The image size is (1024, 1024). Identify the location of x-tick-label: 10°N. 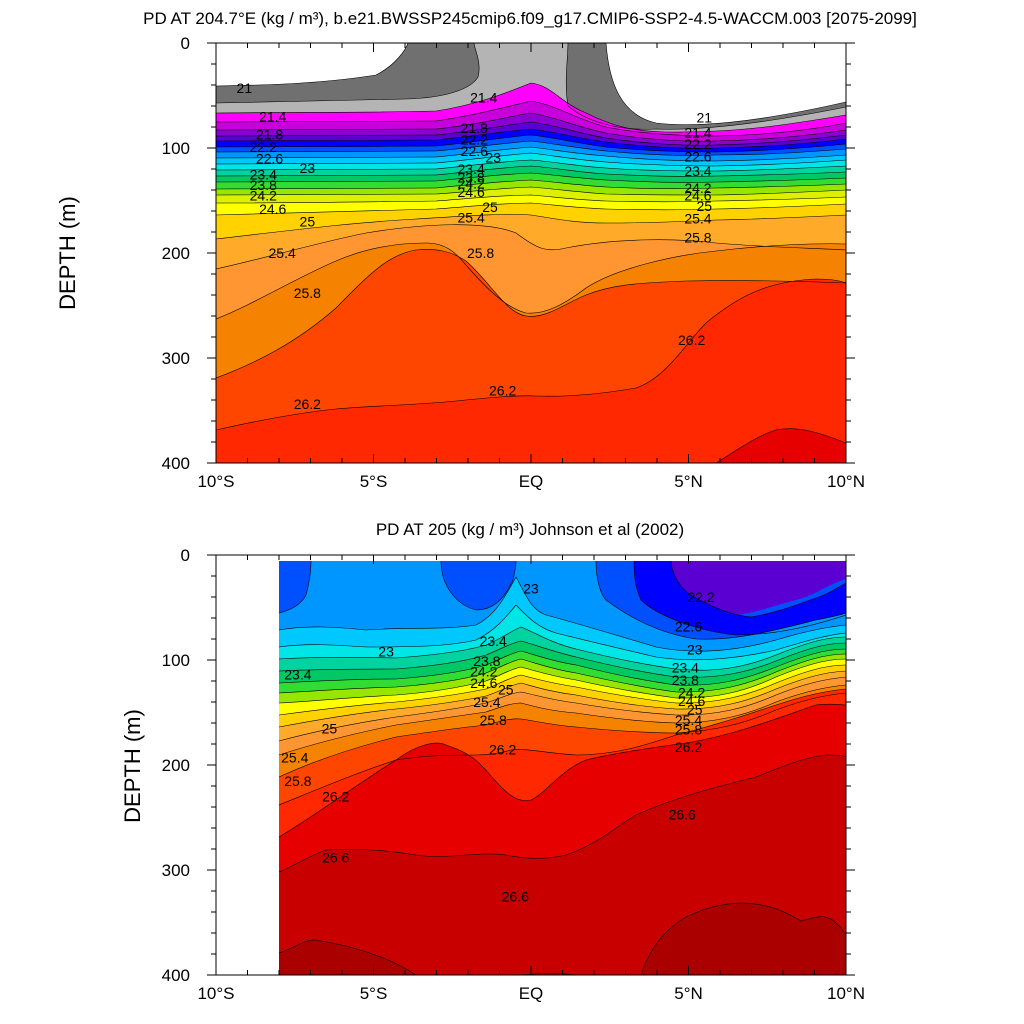
(846, 993).